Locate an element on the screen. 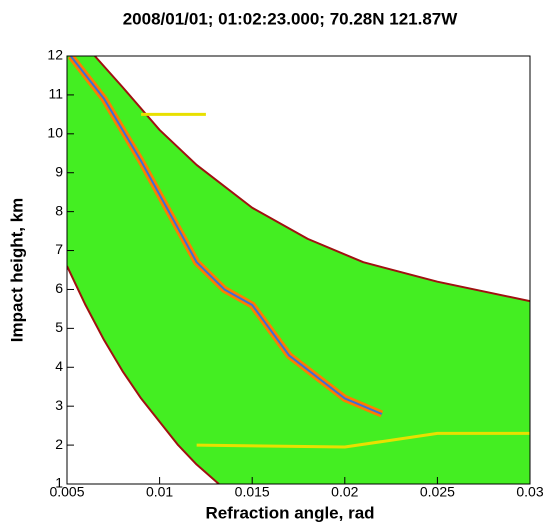 The image size is (550, 529). y-tick-label: 4 is located at coordinates (59, 366).